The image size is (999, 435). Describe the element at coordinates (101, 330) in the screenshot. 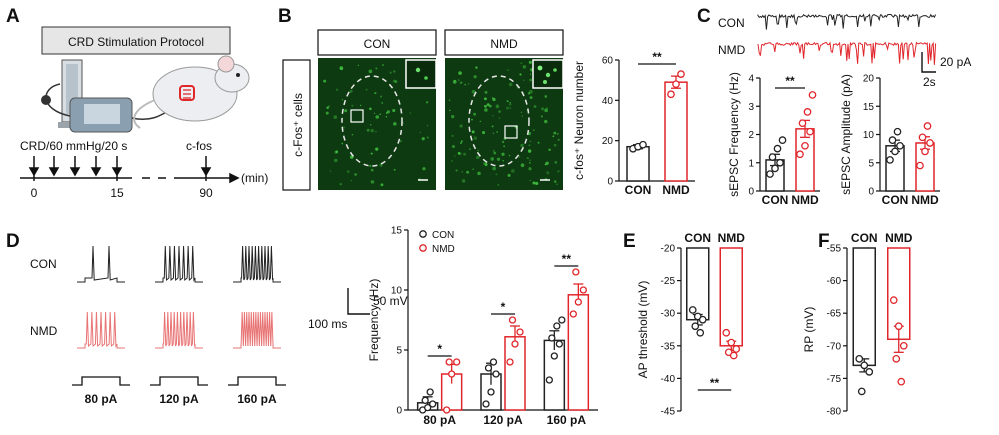

I see `trace-nmd-80pA` at that location.